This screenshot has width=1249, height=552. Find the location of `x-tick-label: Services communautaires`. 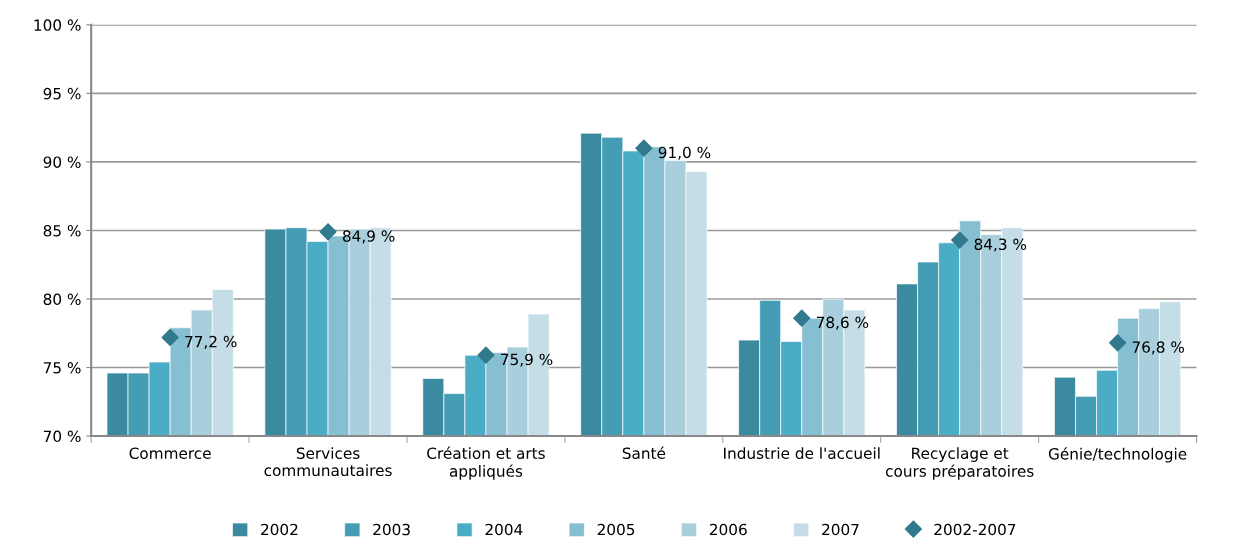

x-tick-label: Services communautaires is located at coordinates (328, 462).